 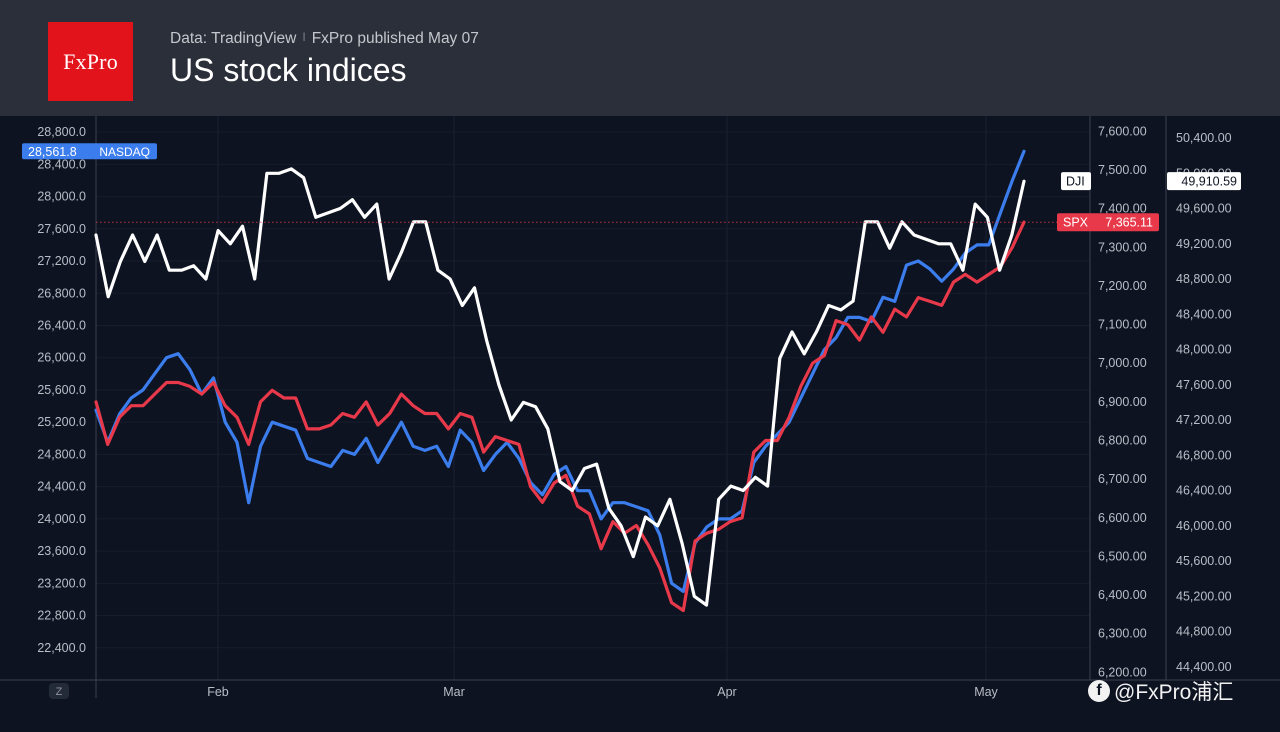 I want to click on right-tick-label: 49,600.00, so click(x=1204, y=209).